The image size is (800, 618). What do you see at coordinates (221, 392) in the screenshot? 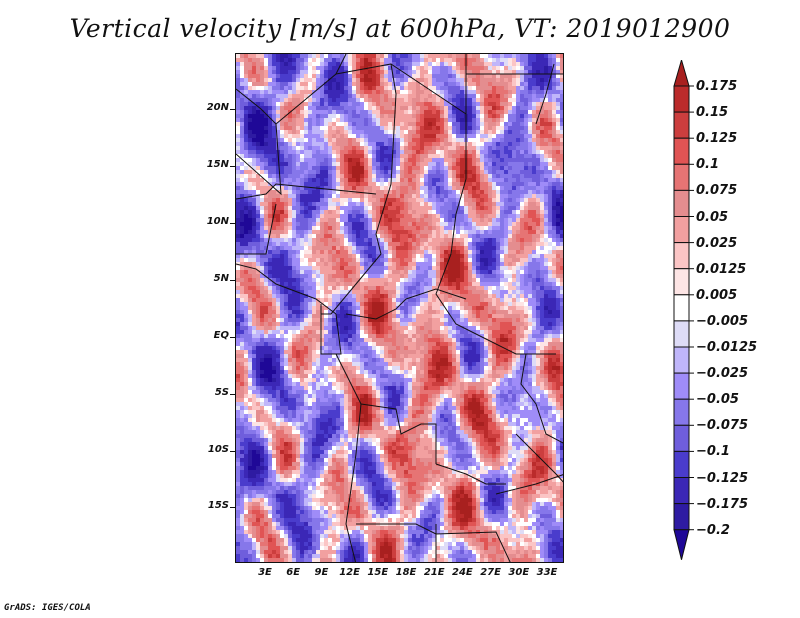
I see `lat-label: 5S` at bounding box center [221, 392].